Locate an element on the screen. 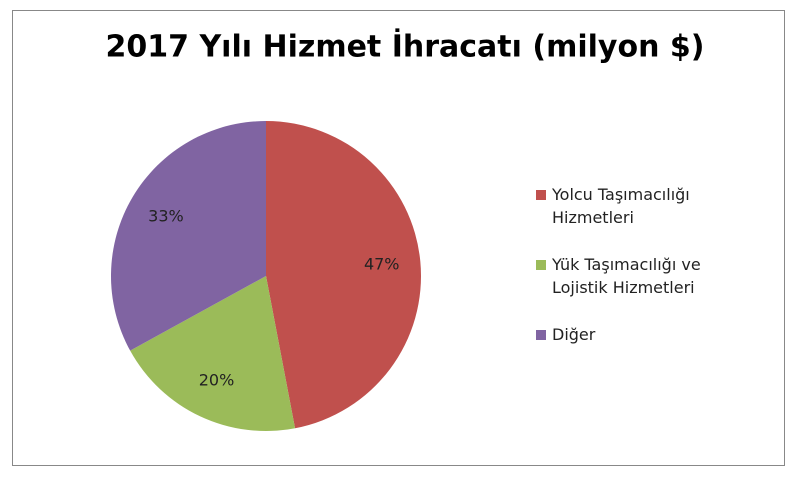 Image resolution: width=797 pixels, height=482 pixels. data-label: 20% is located at coordinates (217, 380).